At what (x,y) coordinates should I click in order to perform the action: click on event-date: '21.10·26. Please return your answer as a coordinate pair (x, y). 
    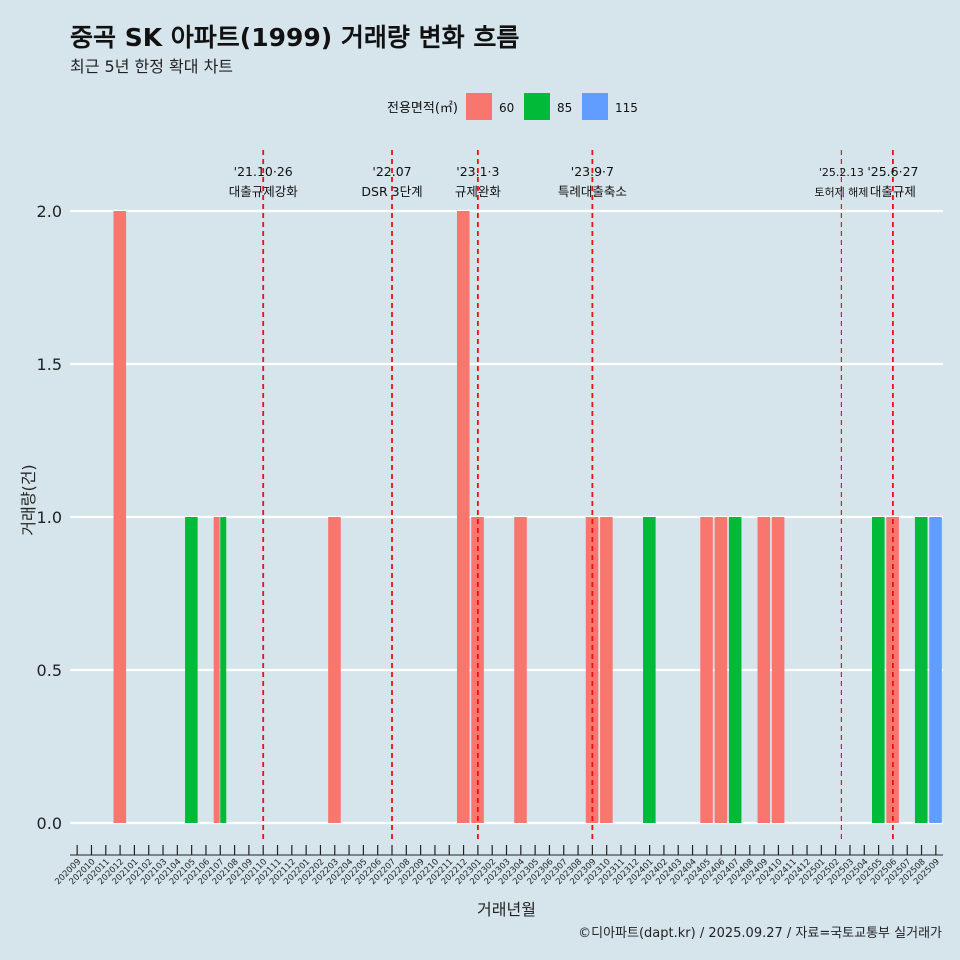
    Looking at the image, I should click on (263, 171).